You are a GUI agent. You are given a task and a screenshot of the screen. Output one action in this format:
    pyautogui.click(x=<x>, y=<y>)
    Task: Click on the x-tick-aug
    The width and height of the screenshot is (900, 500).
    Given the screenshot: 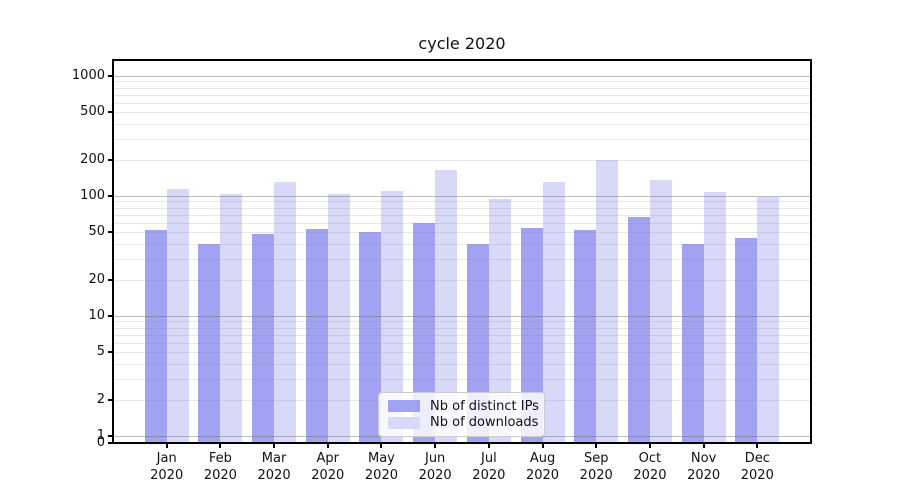 What is the action you would take?
    pyautogui.click(x=542, y=445)
    